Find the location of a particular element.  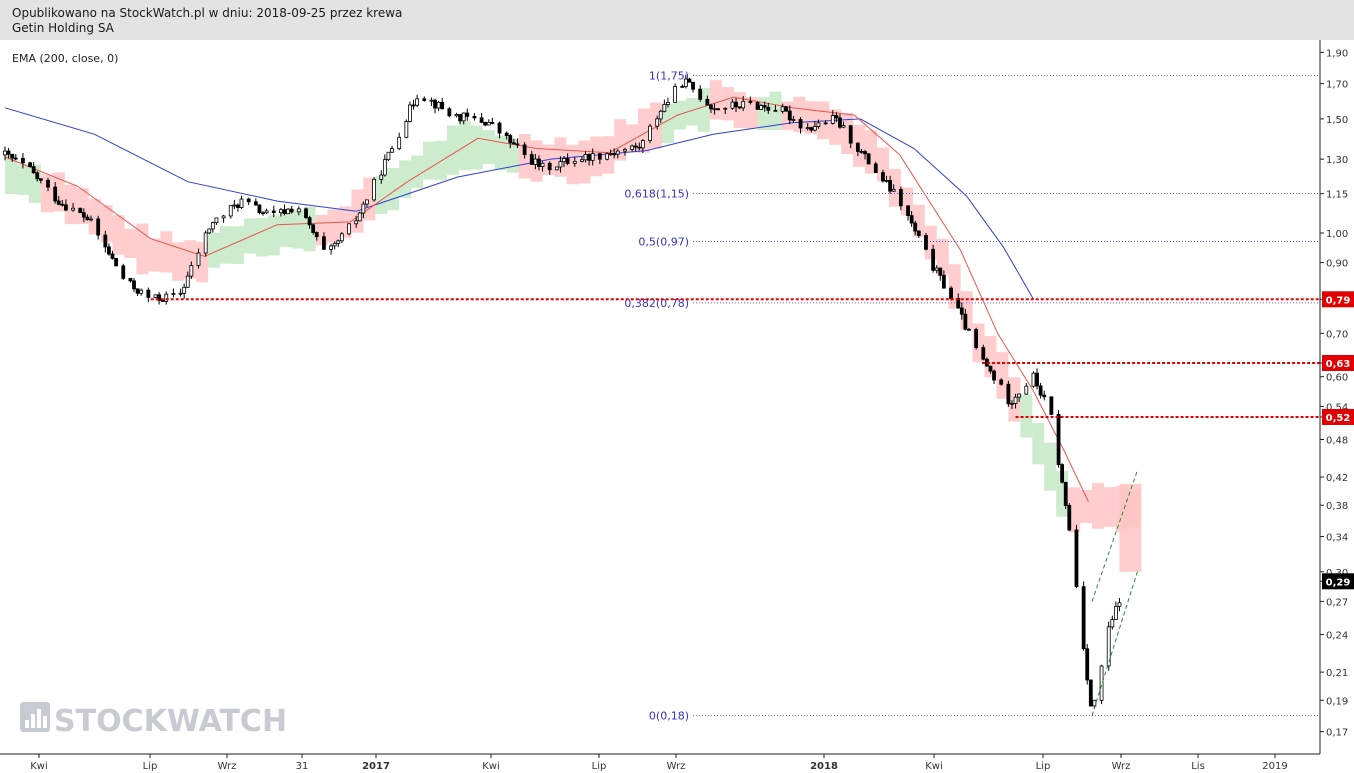

fib-label: 1(1,75) is located at coordinates (669, 76).